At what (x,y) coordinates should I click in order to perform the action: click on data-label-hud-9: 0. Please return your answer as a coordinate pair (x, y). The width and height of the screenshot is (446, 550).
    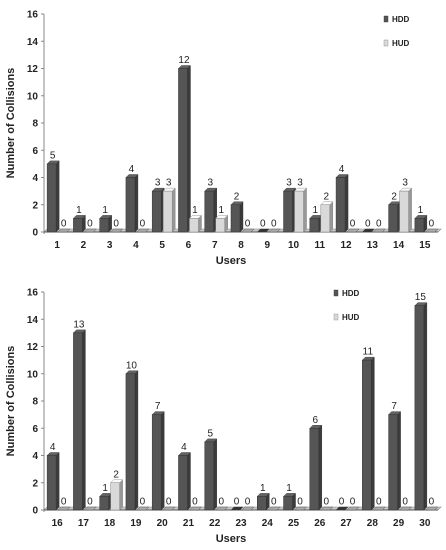
    Looking at the image, I should click on (274, 224).